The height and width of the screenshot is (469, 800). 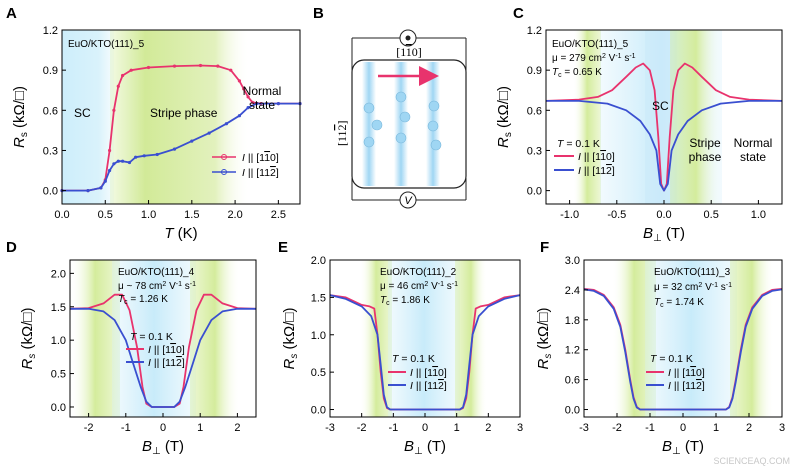 What do you see at coordinates (751, 461) in the screenshot?
I see `watermark: SCIENCEAQ.COM` at bounding box center [751, 461].